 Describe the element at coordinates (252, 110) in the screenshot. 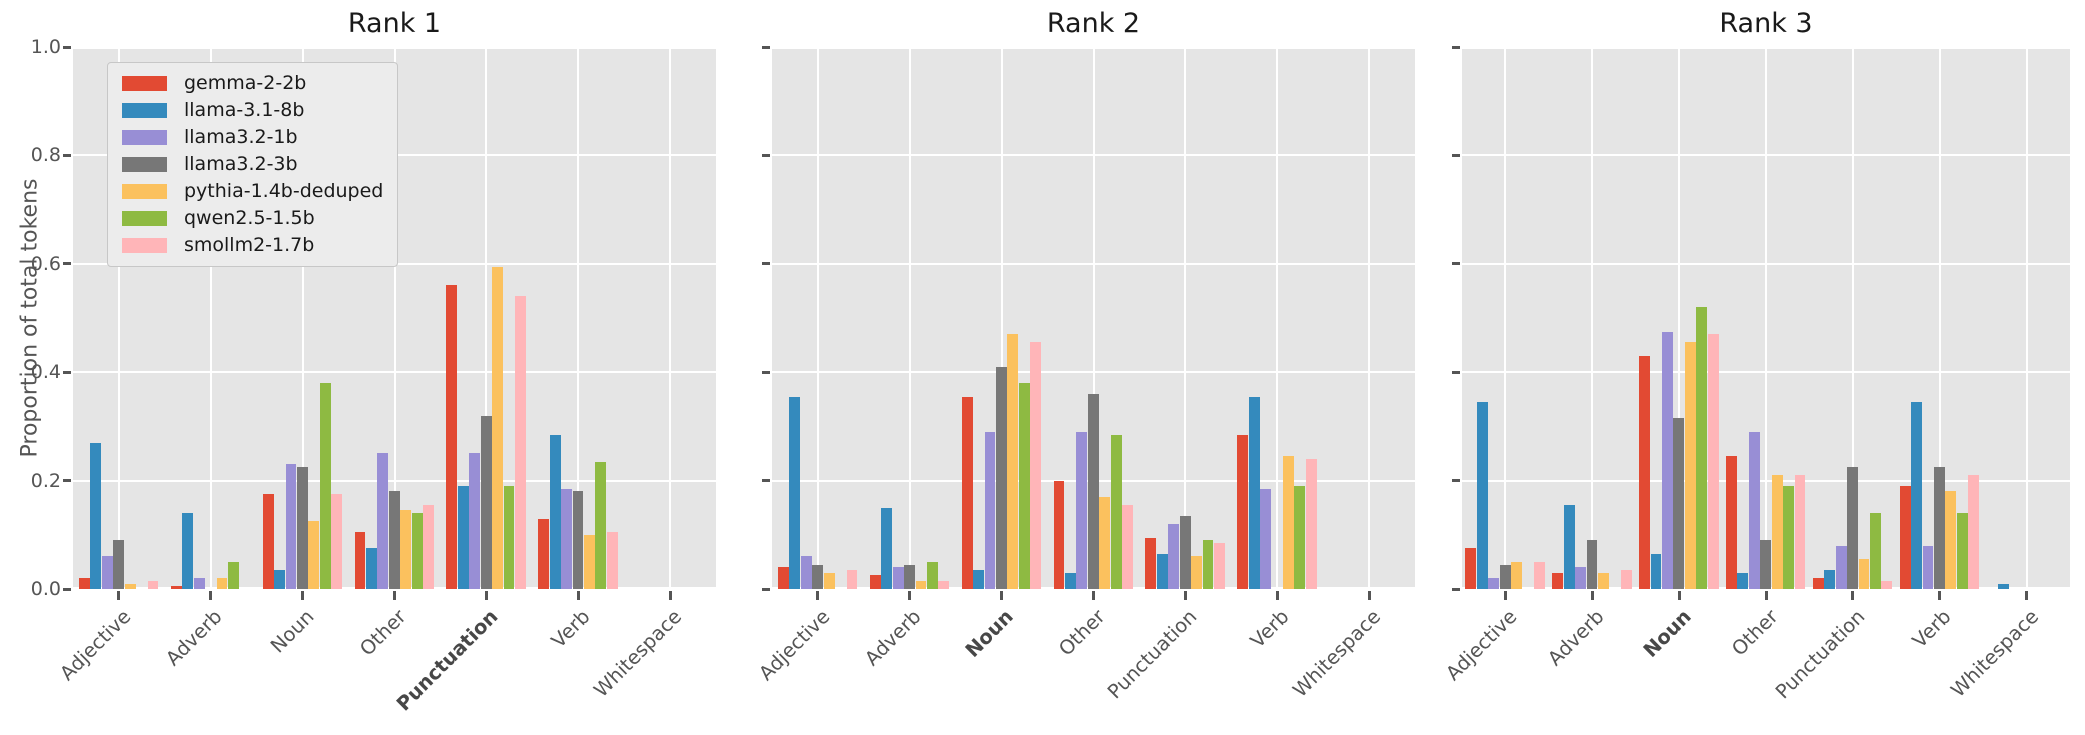

I see `legend-entry: llama-3.1-8b` at that location.